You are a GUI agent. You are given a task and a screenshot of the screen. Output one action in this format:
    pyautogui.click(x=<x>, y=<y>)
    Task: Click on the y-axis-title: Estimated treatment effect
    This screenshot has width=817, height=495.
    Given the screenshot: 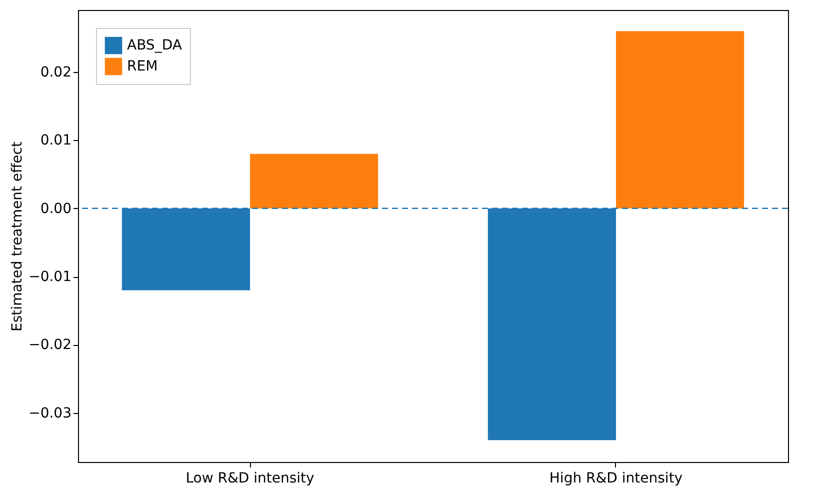 What is the action you would take?
    pyautogui.click(x=18, y=236)
    